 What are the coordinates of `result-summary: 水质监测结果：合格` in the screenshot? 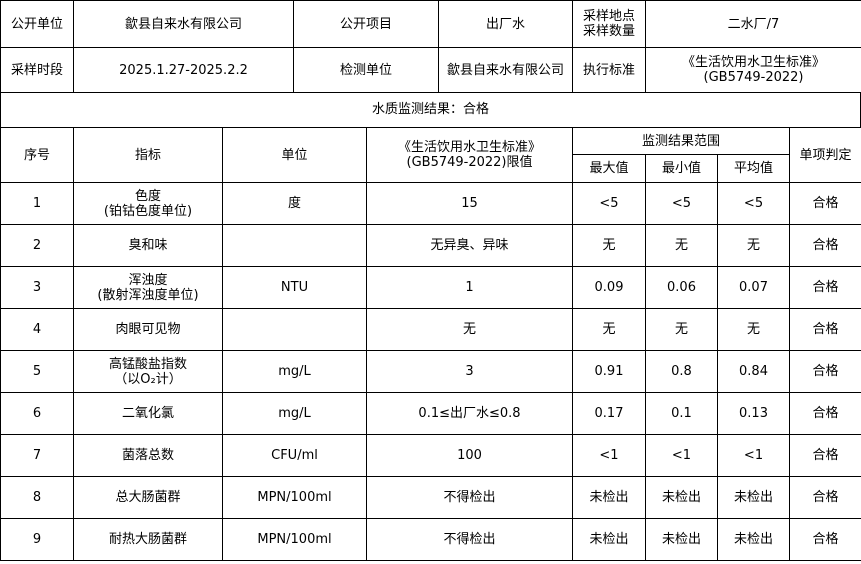 It's located at (430, 110).